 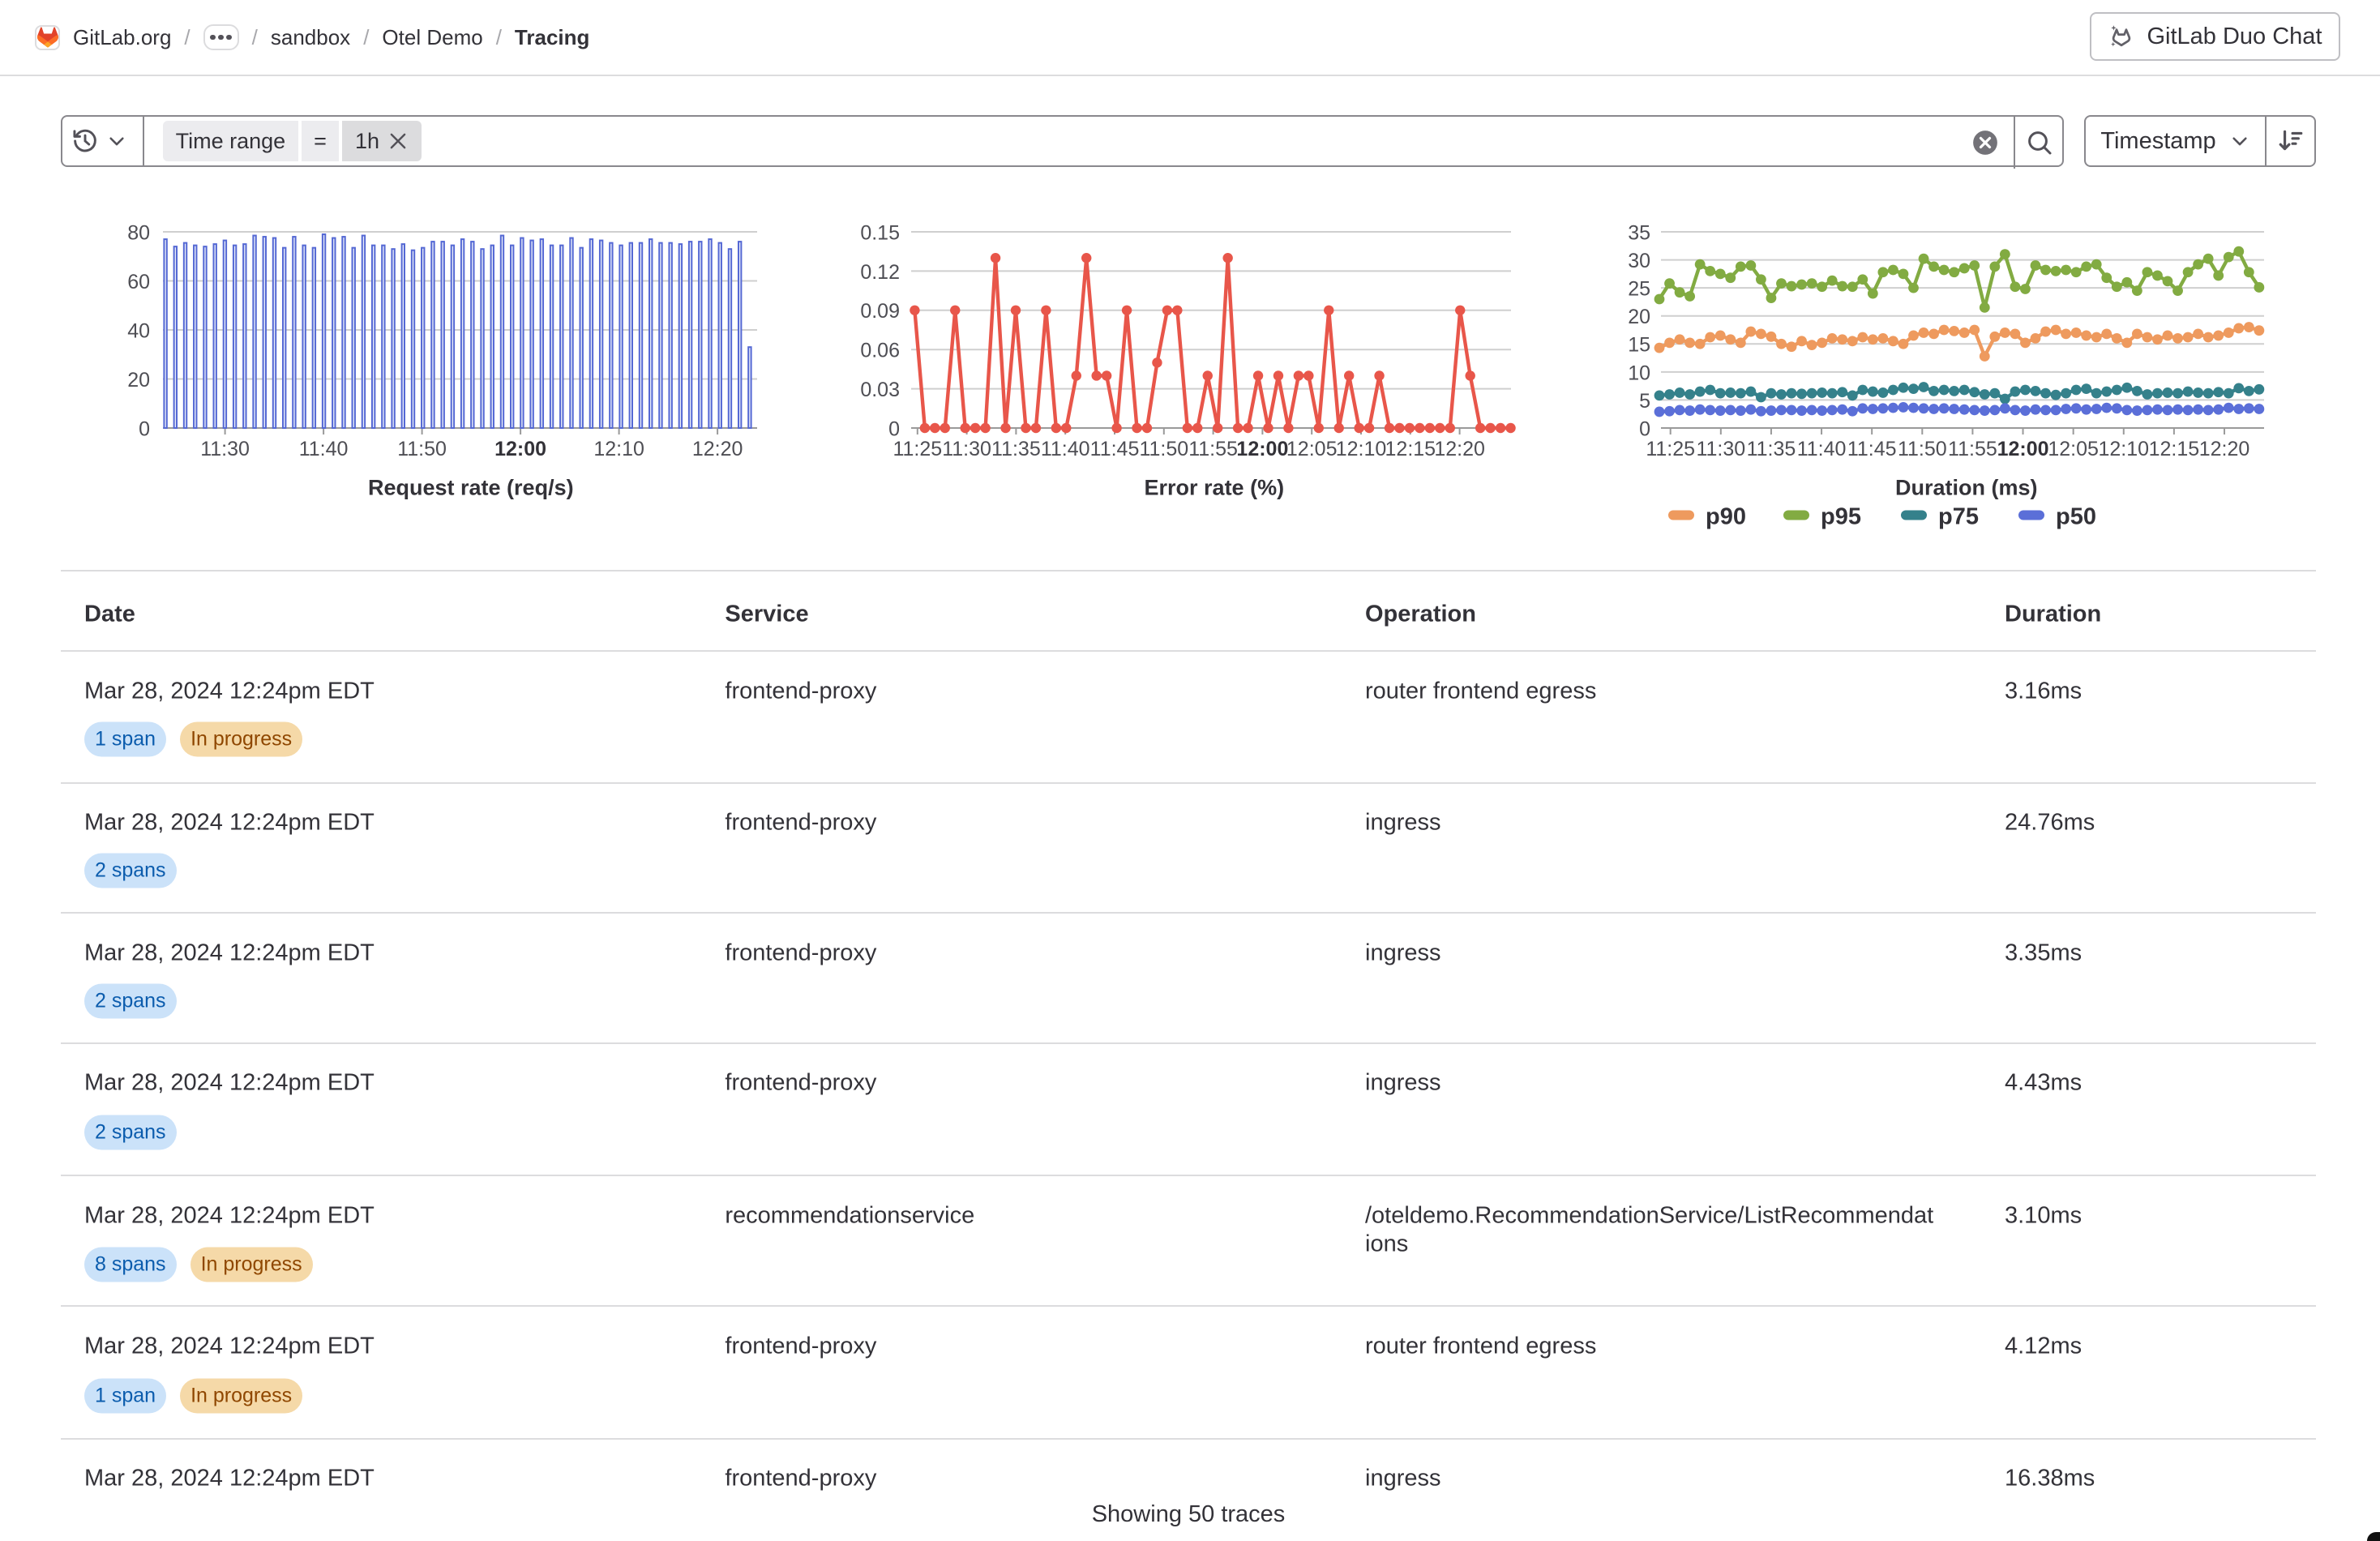 What do you see at coordinates (139, 282) in the screenshot?
I see `svg-text: 60` at bounding box center [139, 282].